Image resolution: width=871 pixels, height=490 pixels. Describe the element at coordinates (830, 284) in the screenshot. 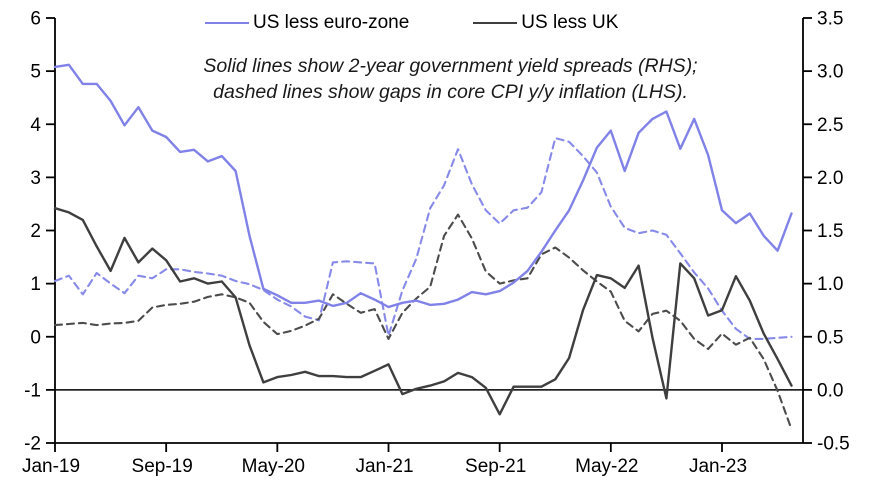

I see `right-axis-tick-label: 1.0` at that location.